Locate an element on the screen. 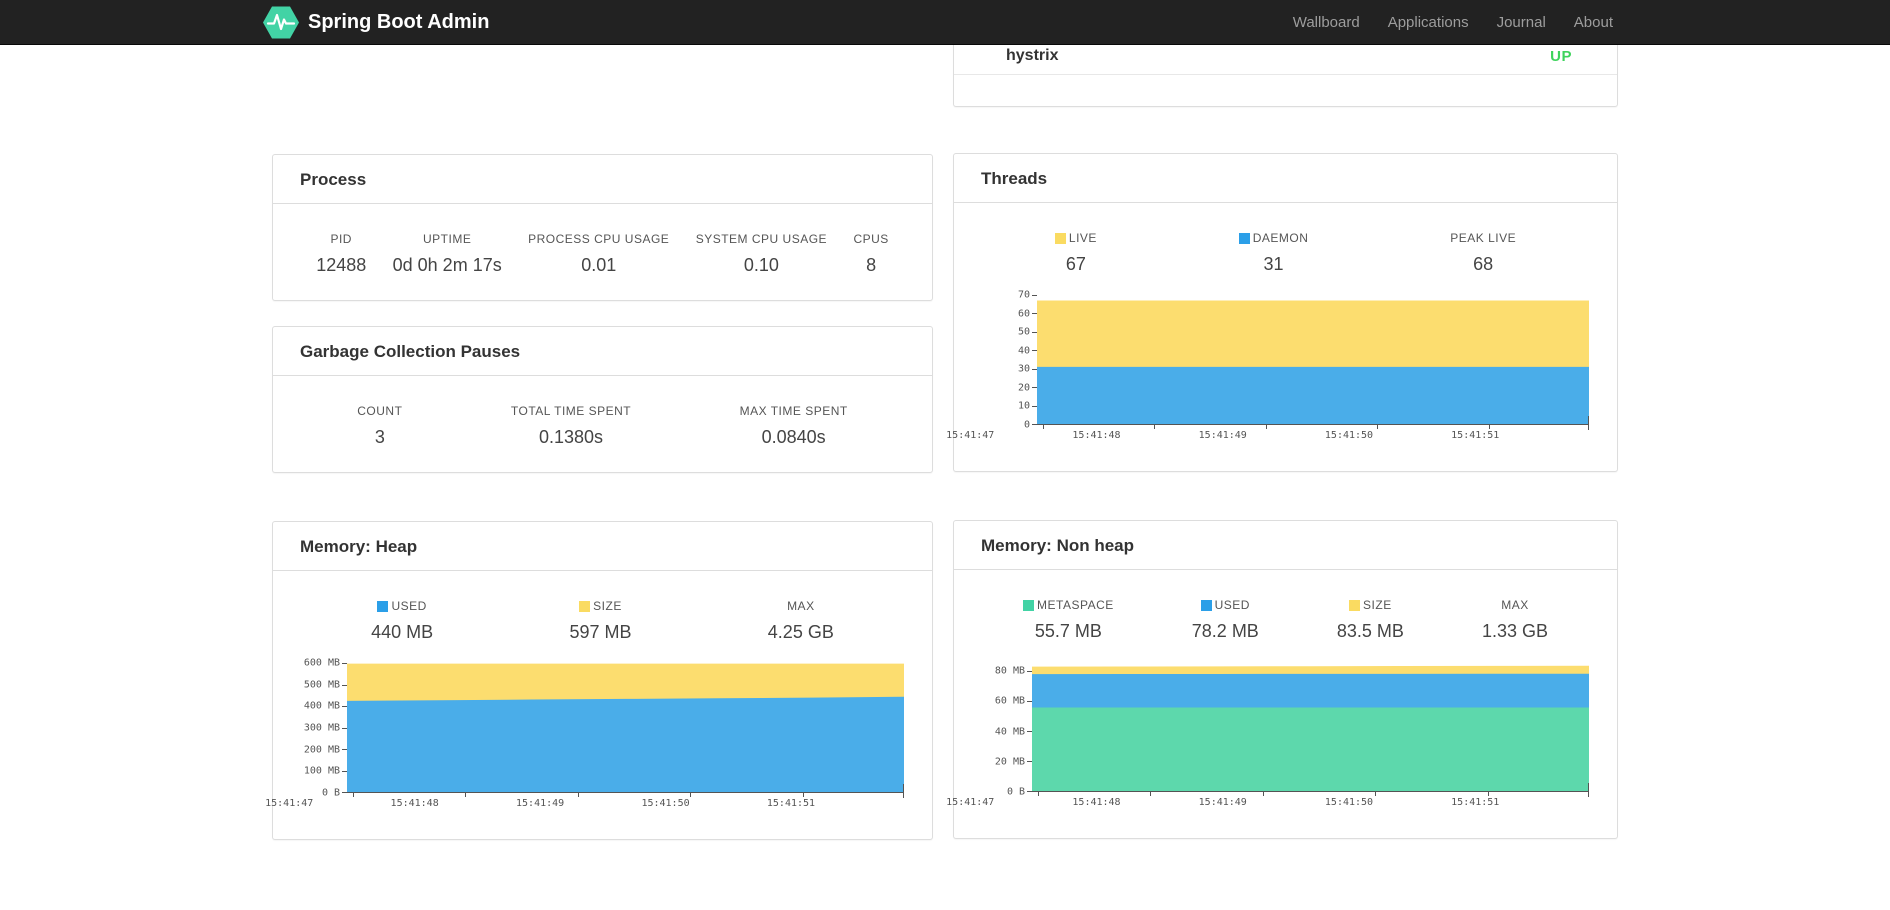 The width and height of the screenshot is (1890, 910). y-axis-tick-label: 200 MB is located at coordinates (321, 750).